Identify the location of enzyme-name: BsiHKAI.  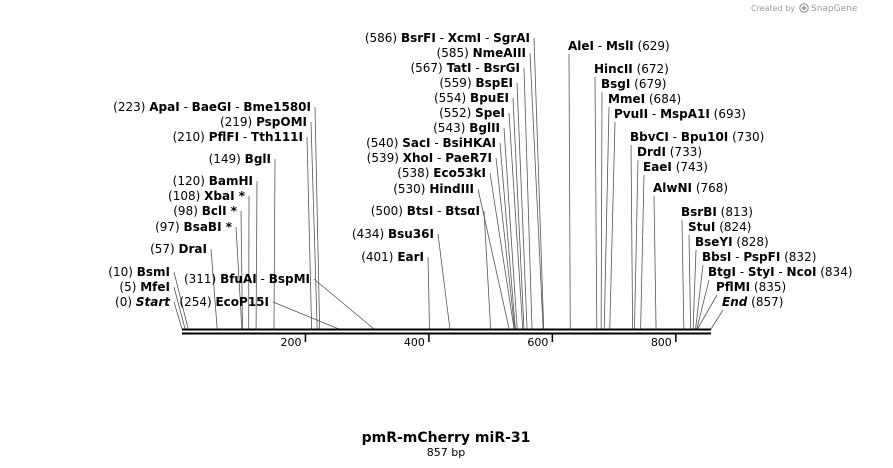
(470, 143).